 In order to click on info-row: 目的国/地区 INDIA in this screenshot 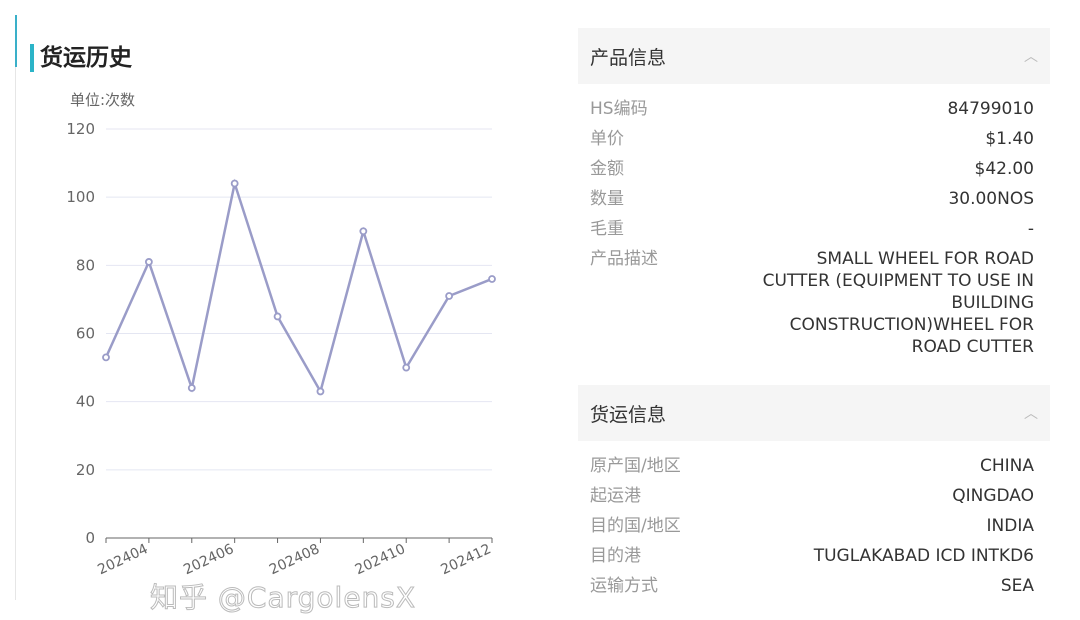, I will do `click(814, 526)`.